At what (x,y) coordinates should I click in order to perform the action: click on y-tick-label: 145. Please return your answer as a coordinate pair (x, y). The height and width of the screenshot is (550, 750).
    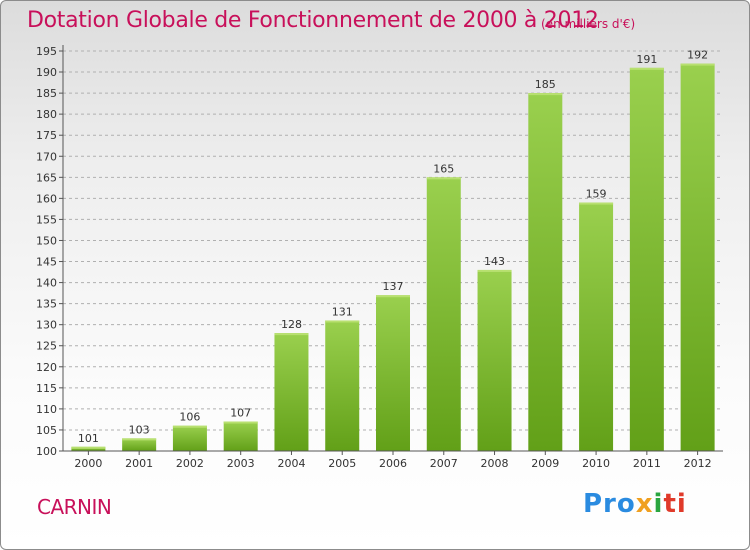
    Looking at the image, I should click on (46, 262).